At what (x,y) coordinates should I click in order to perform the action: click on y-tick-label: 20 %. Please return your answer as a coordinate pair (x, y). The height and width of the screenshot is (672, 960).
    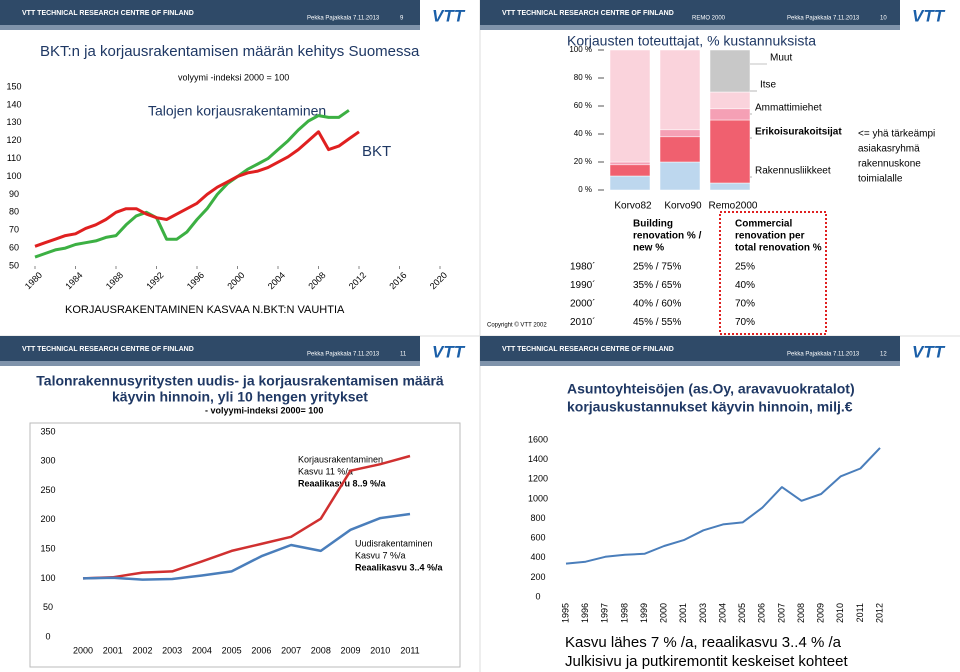
    Looking at the image, I should click on (583, 161).